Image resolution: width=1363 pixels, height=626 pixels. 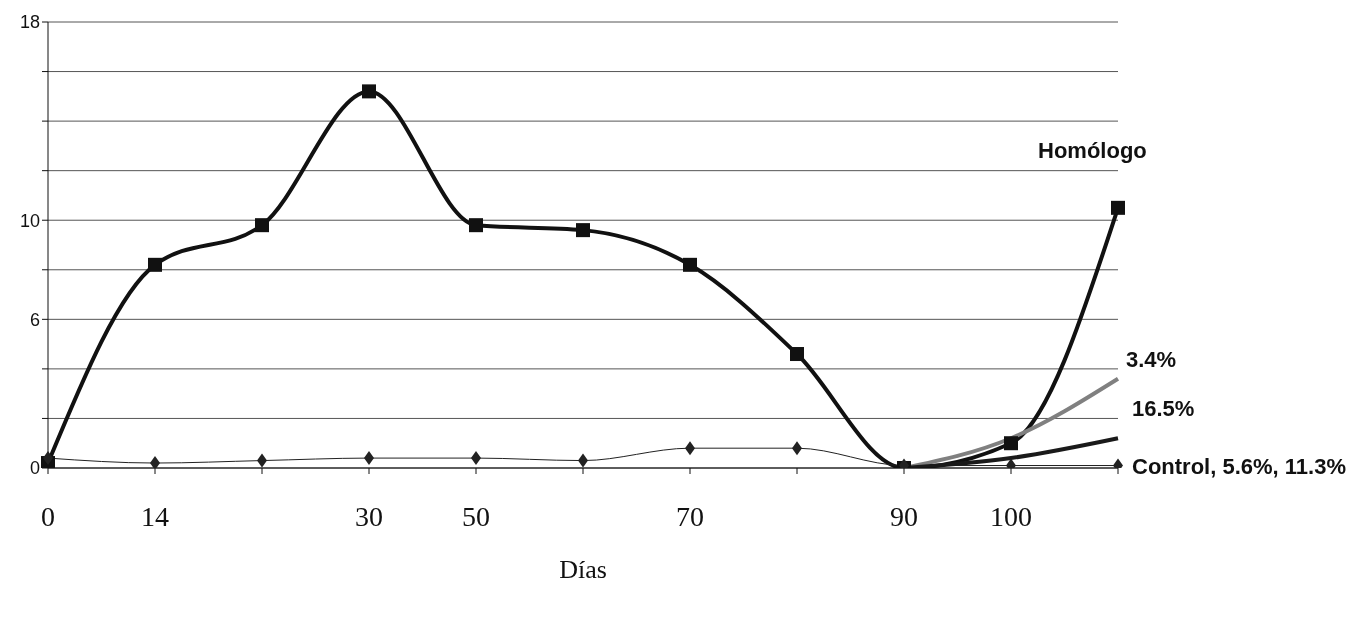 What do you see at coordinates (1151, 359) in the screenshot?
I see `series-label: 3.4%` at bounding box center [1151, 359].